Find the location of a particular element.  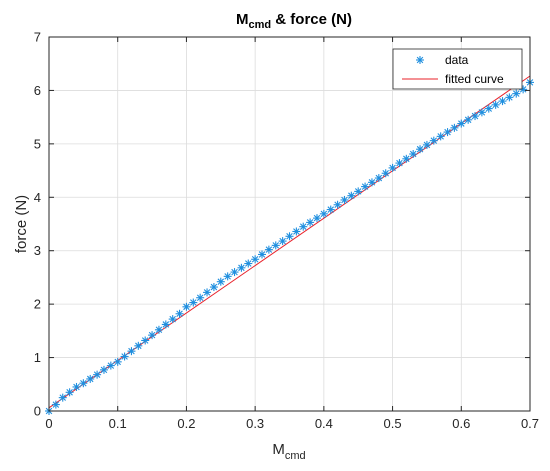

x-tick-label: 0.1 is located at coordinates (118, 423).